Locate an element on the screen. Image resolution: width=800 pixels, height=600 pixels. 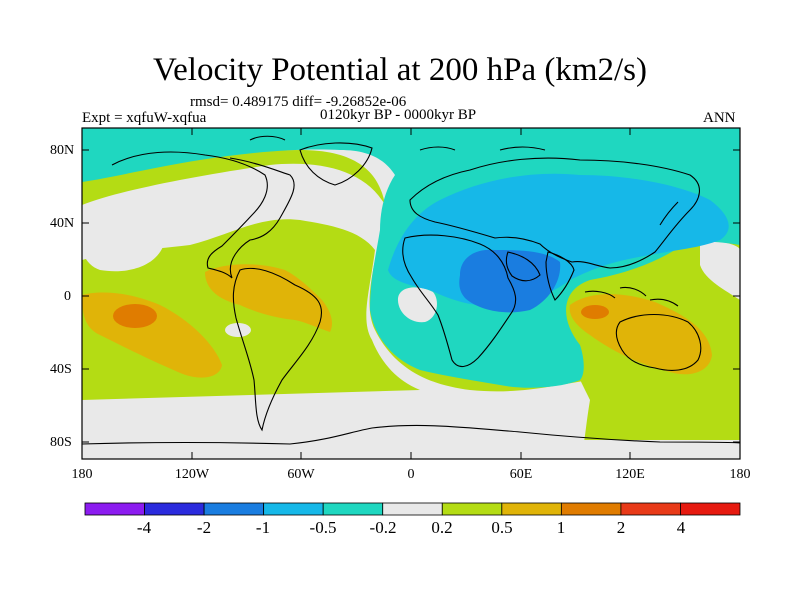
colorbar is located at coordinates (412, 509).